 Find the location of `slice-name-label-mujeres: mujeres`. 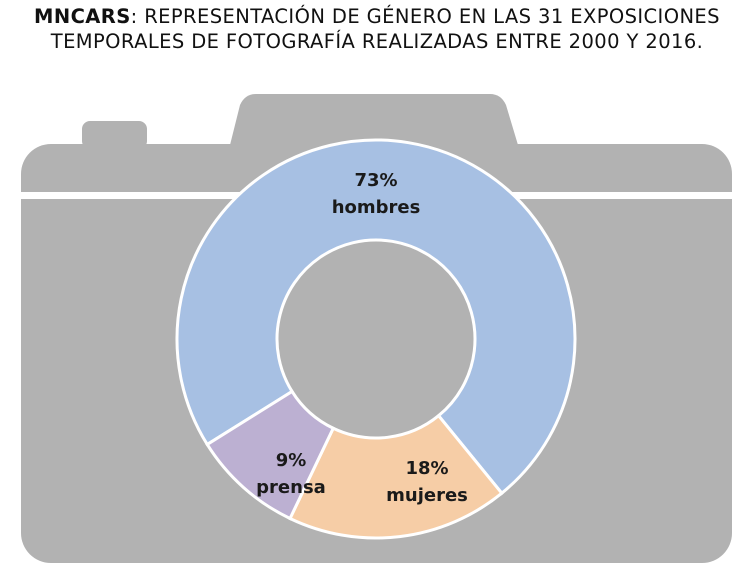

slice-name-label-mujeres: mujeres is located at coordinates (427, 495).